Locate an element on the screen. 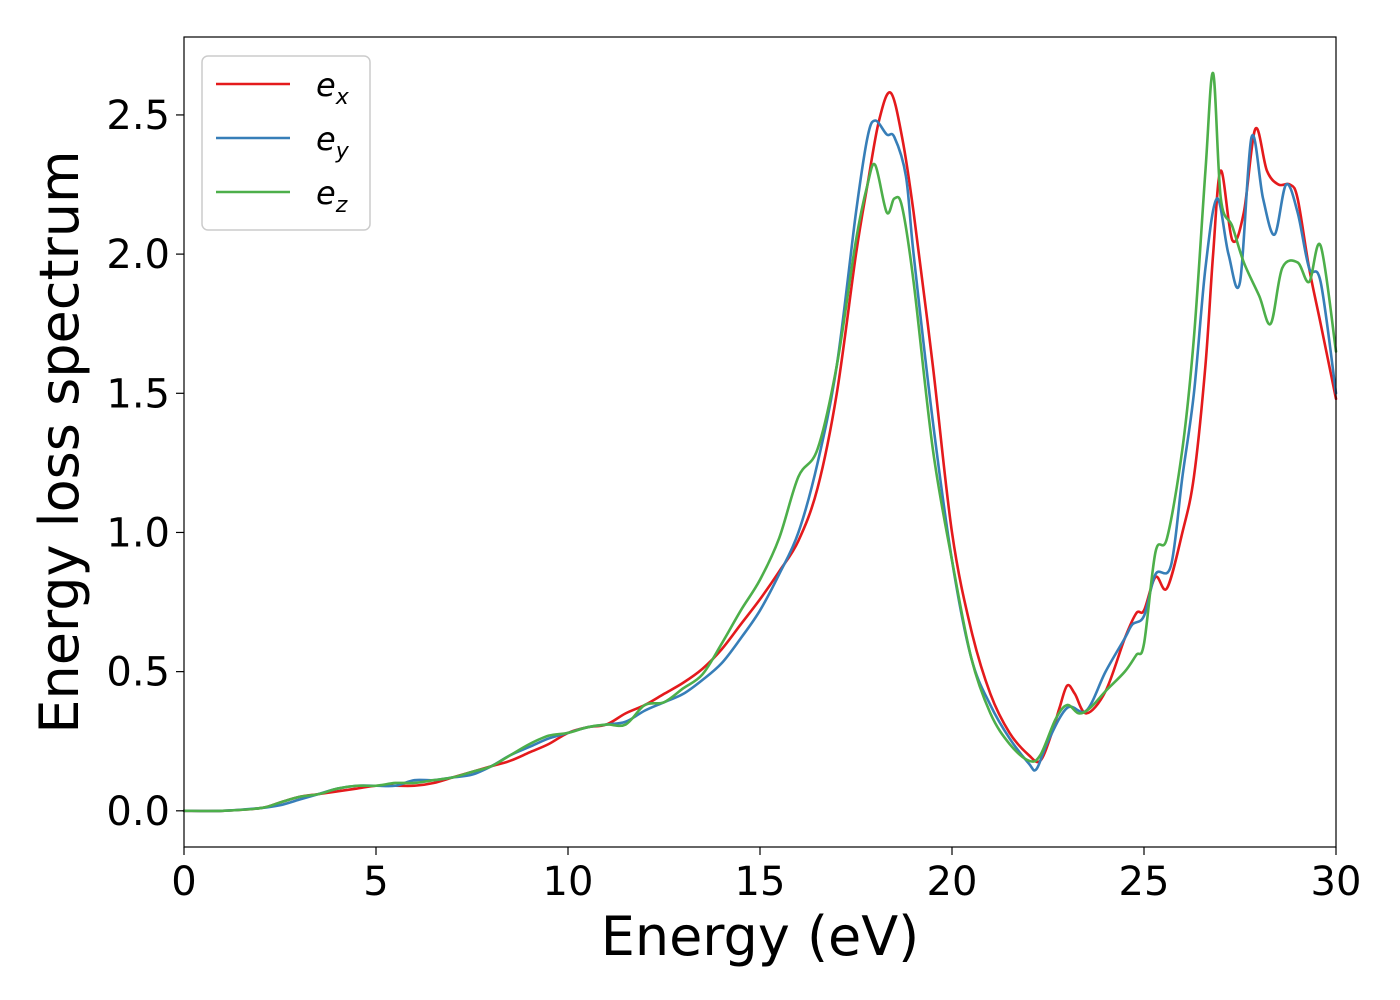 The height and width of the screenshot is (1000, 1400). y-tick-label: 1.0 is located at coordinates (138, 533).